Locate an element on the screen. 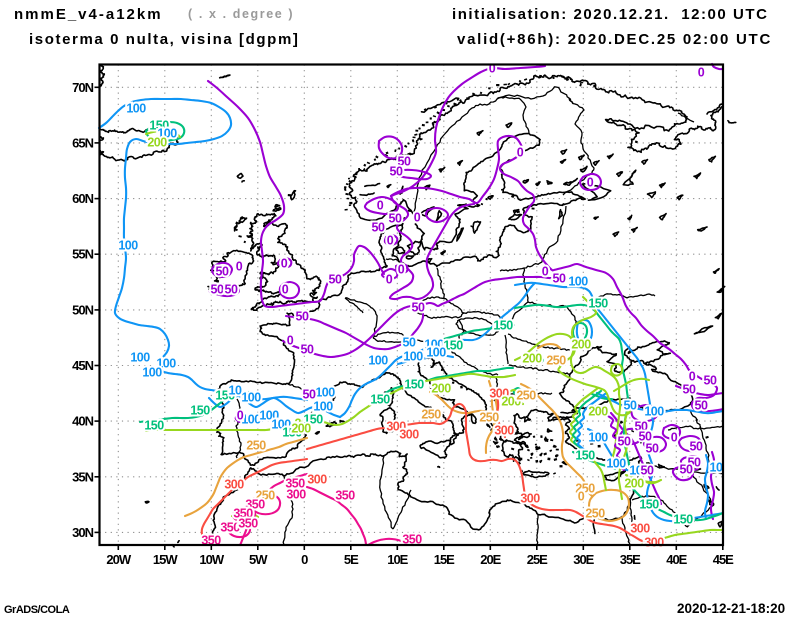 The height and width of the screenshot is (623, 800). svg-text: 25E is located at coordinates (537, 559).